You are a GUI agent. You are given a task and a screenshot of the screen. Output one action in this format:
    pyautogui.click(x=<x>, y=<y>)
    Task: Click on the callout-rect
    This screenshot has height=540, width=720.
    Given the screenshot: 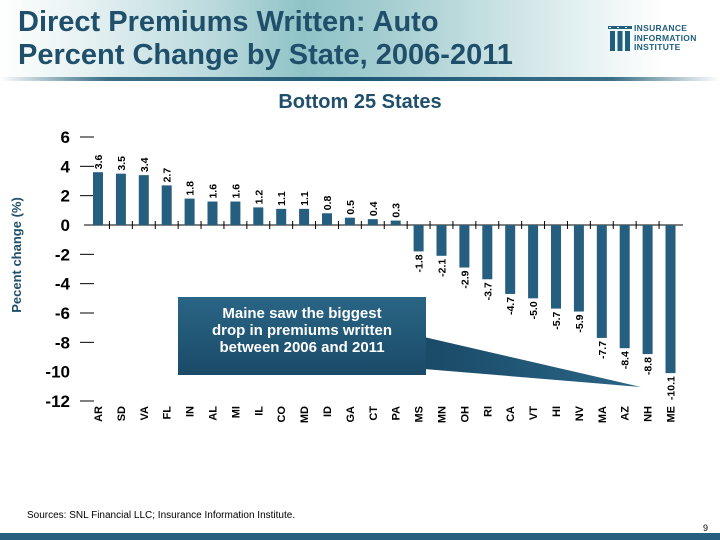 What is the action you would take?
    pyautogui.click(x=302, y=336)
    